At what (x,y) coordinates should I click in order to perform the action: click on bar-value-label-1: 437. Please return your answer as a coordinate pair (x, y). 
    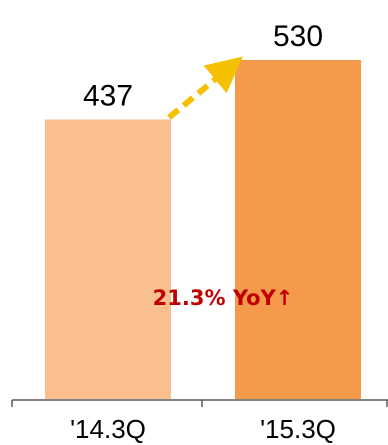
    Looking at the image, I should click on (108, 95).